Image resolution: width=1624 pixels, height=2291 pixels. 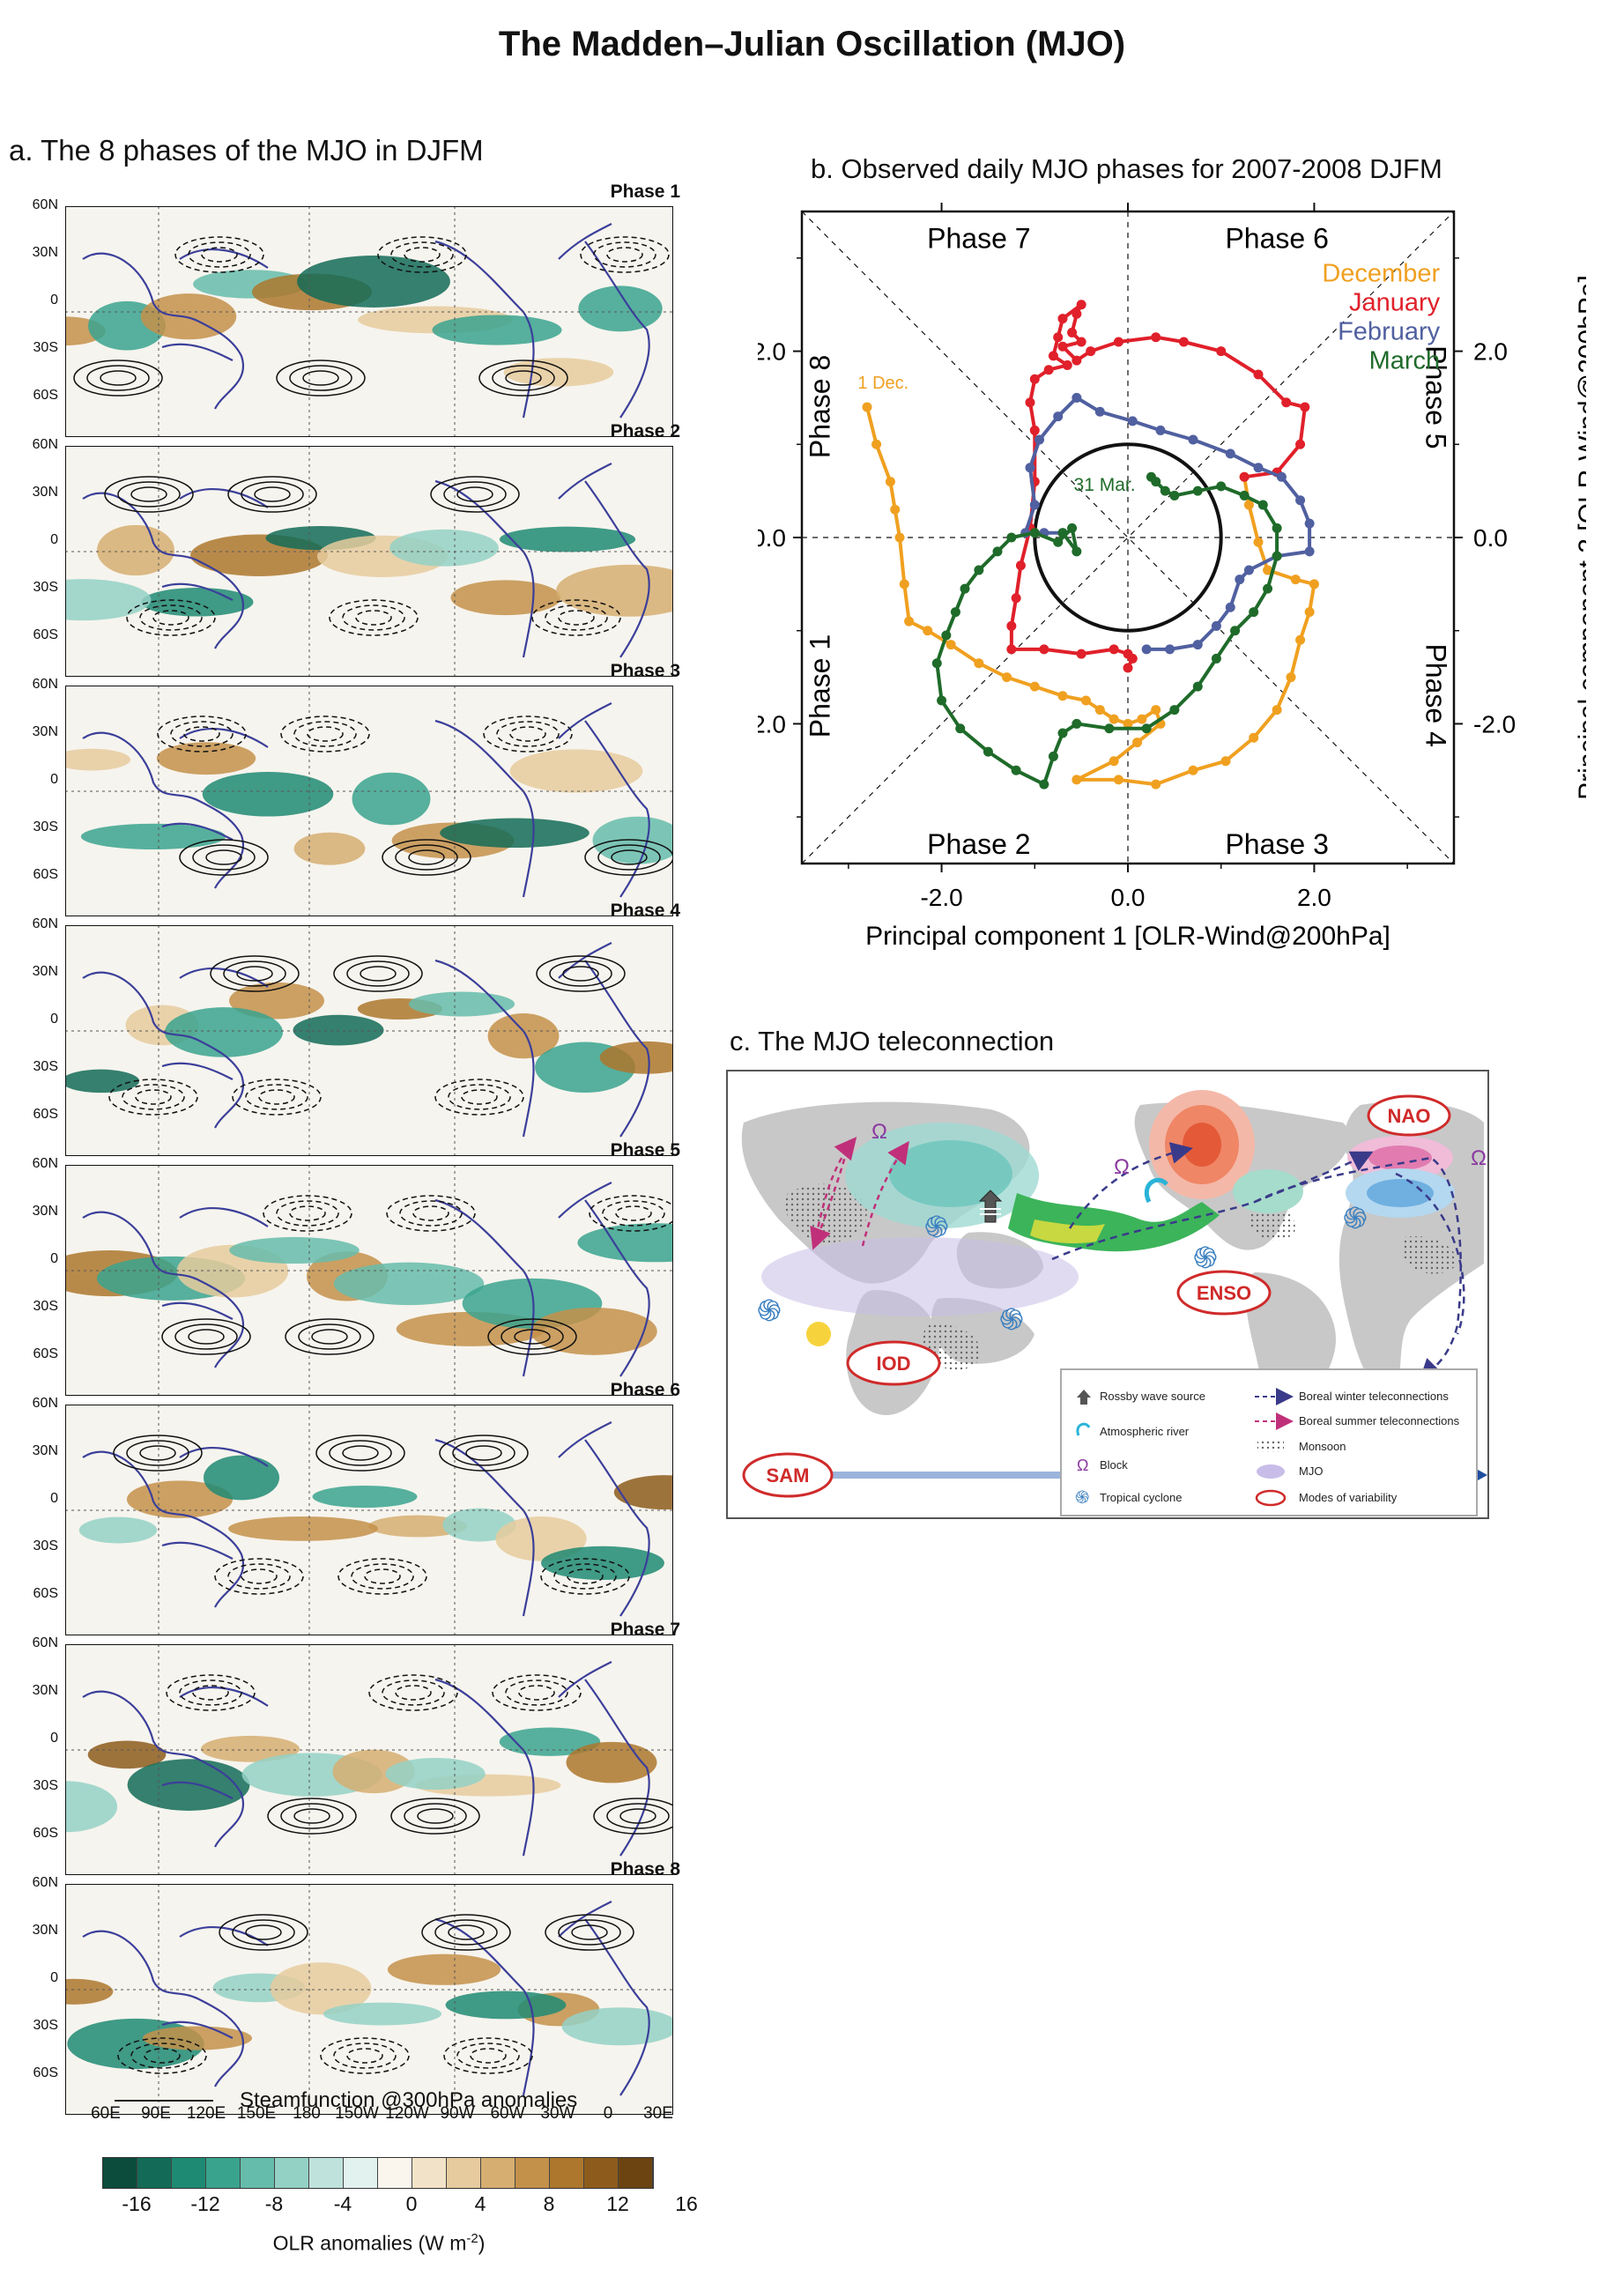 I want to click on colorbar-label: OLR anomalies (W m-2), so click(x=379, y=2243).